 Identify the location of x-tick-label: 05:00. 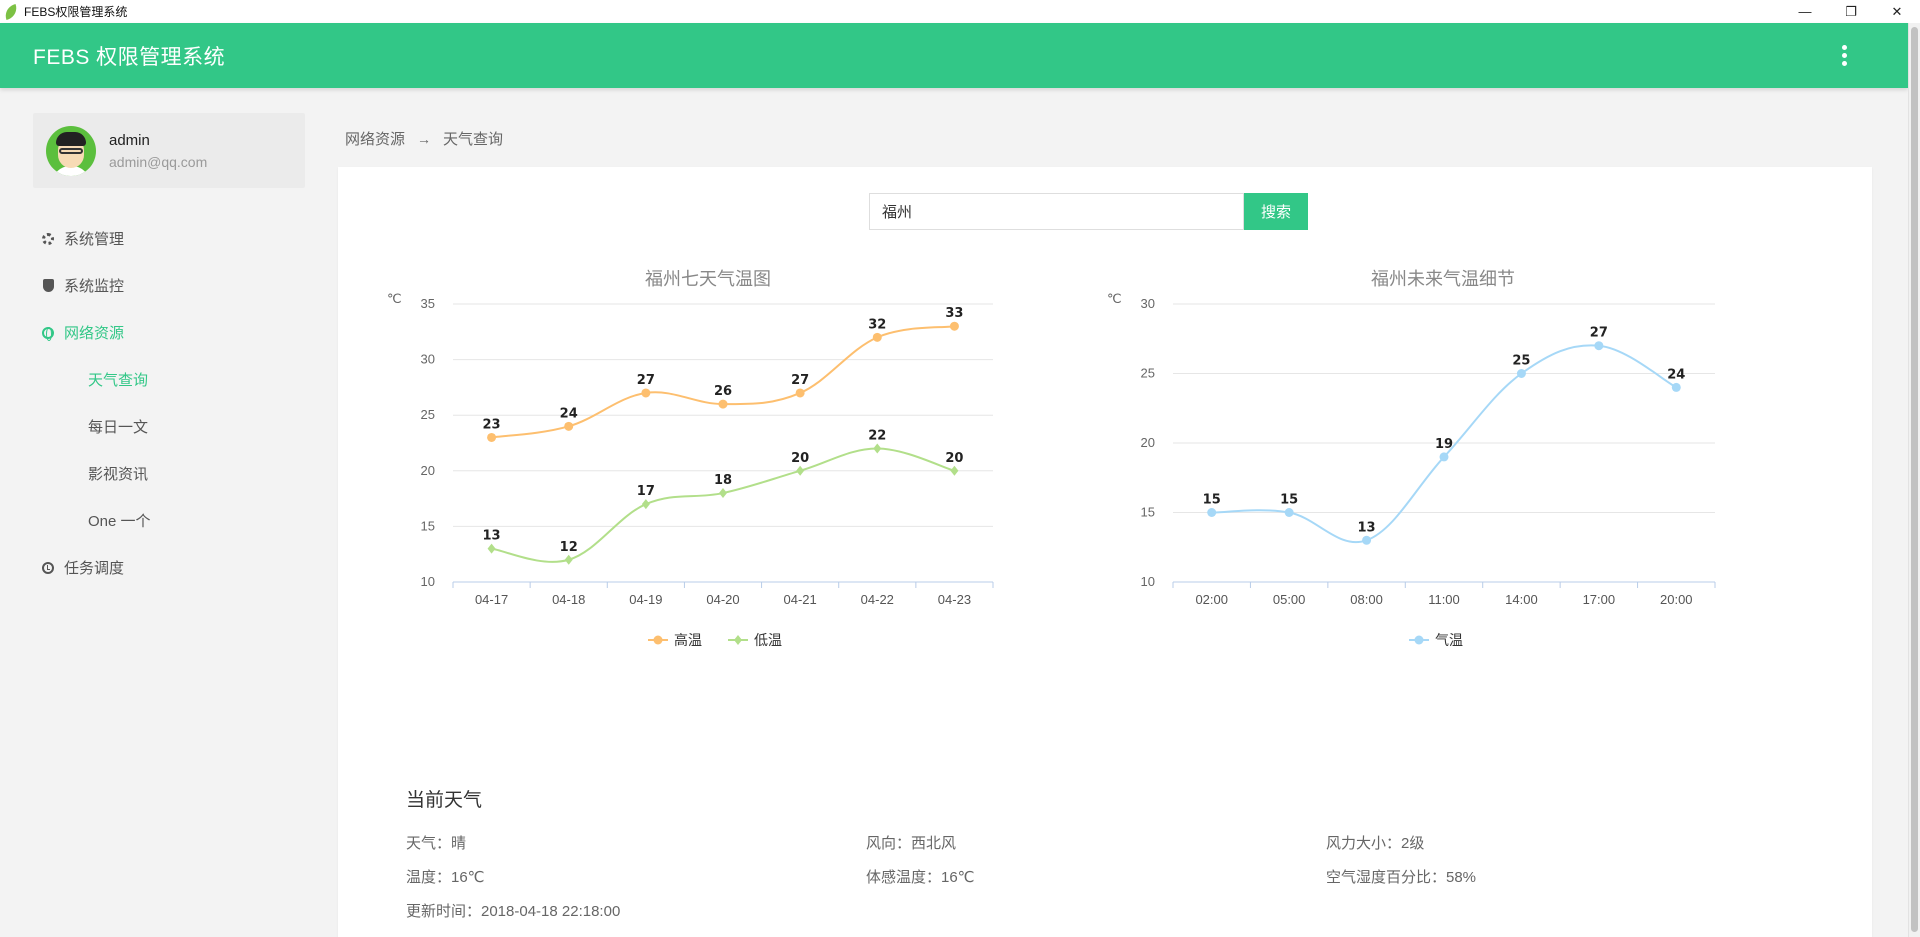
(1289, 599).